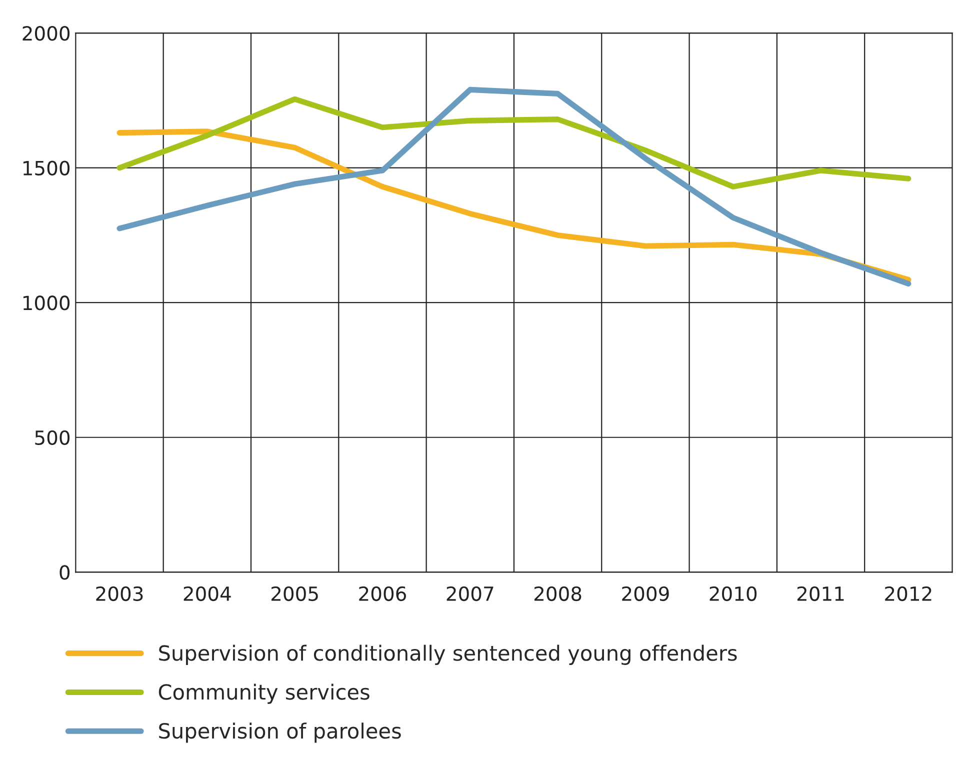 The height and width of the screenshot is (769, 958). I want to click on y-tick-label: 1500, so click(46, 168).